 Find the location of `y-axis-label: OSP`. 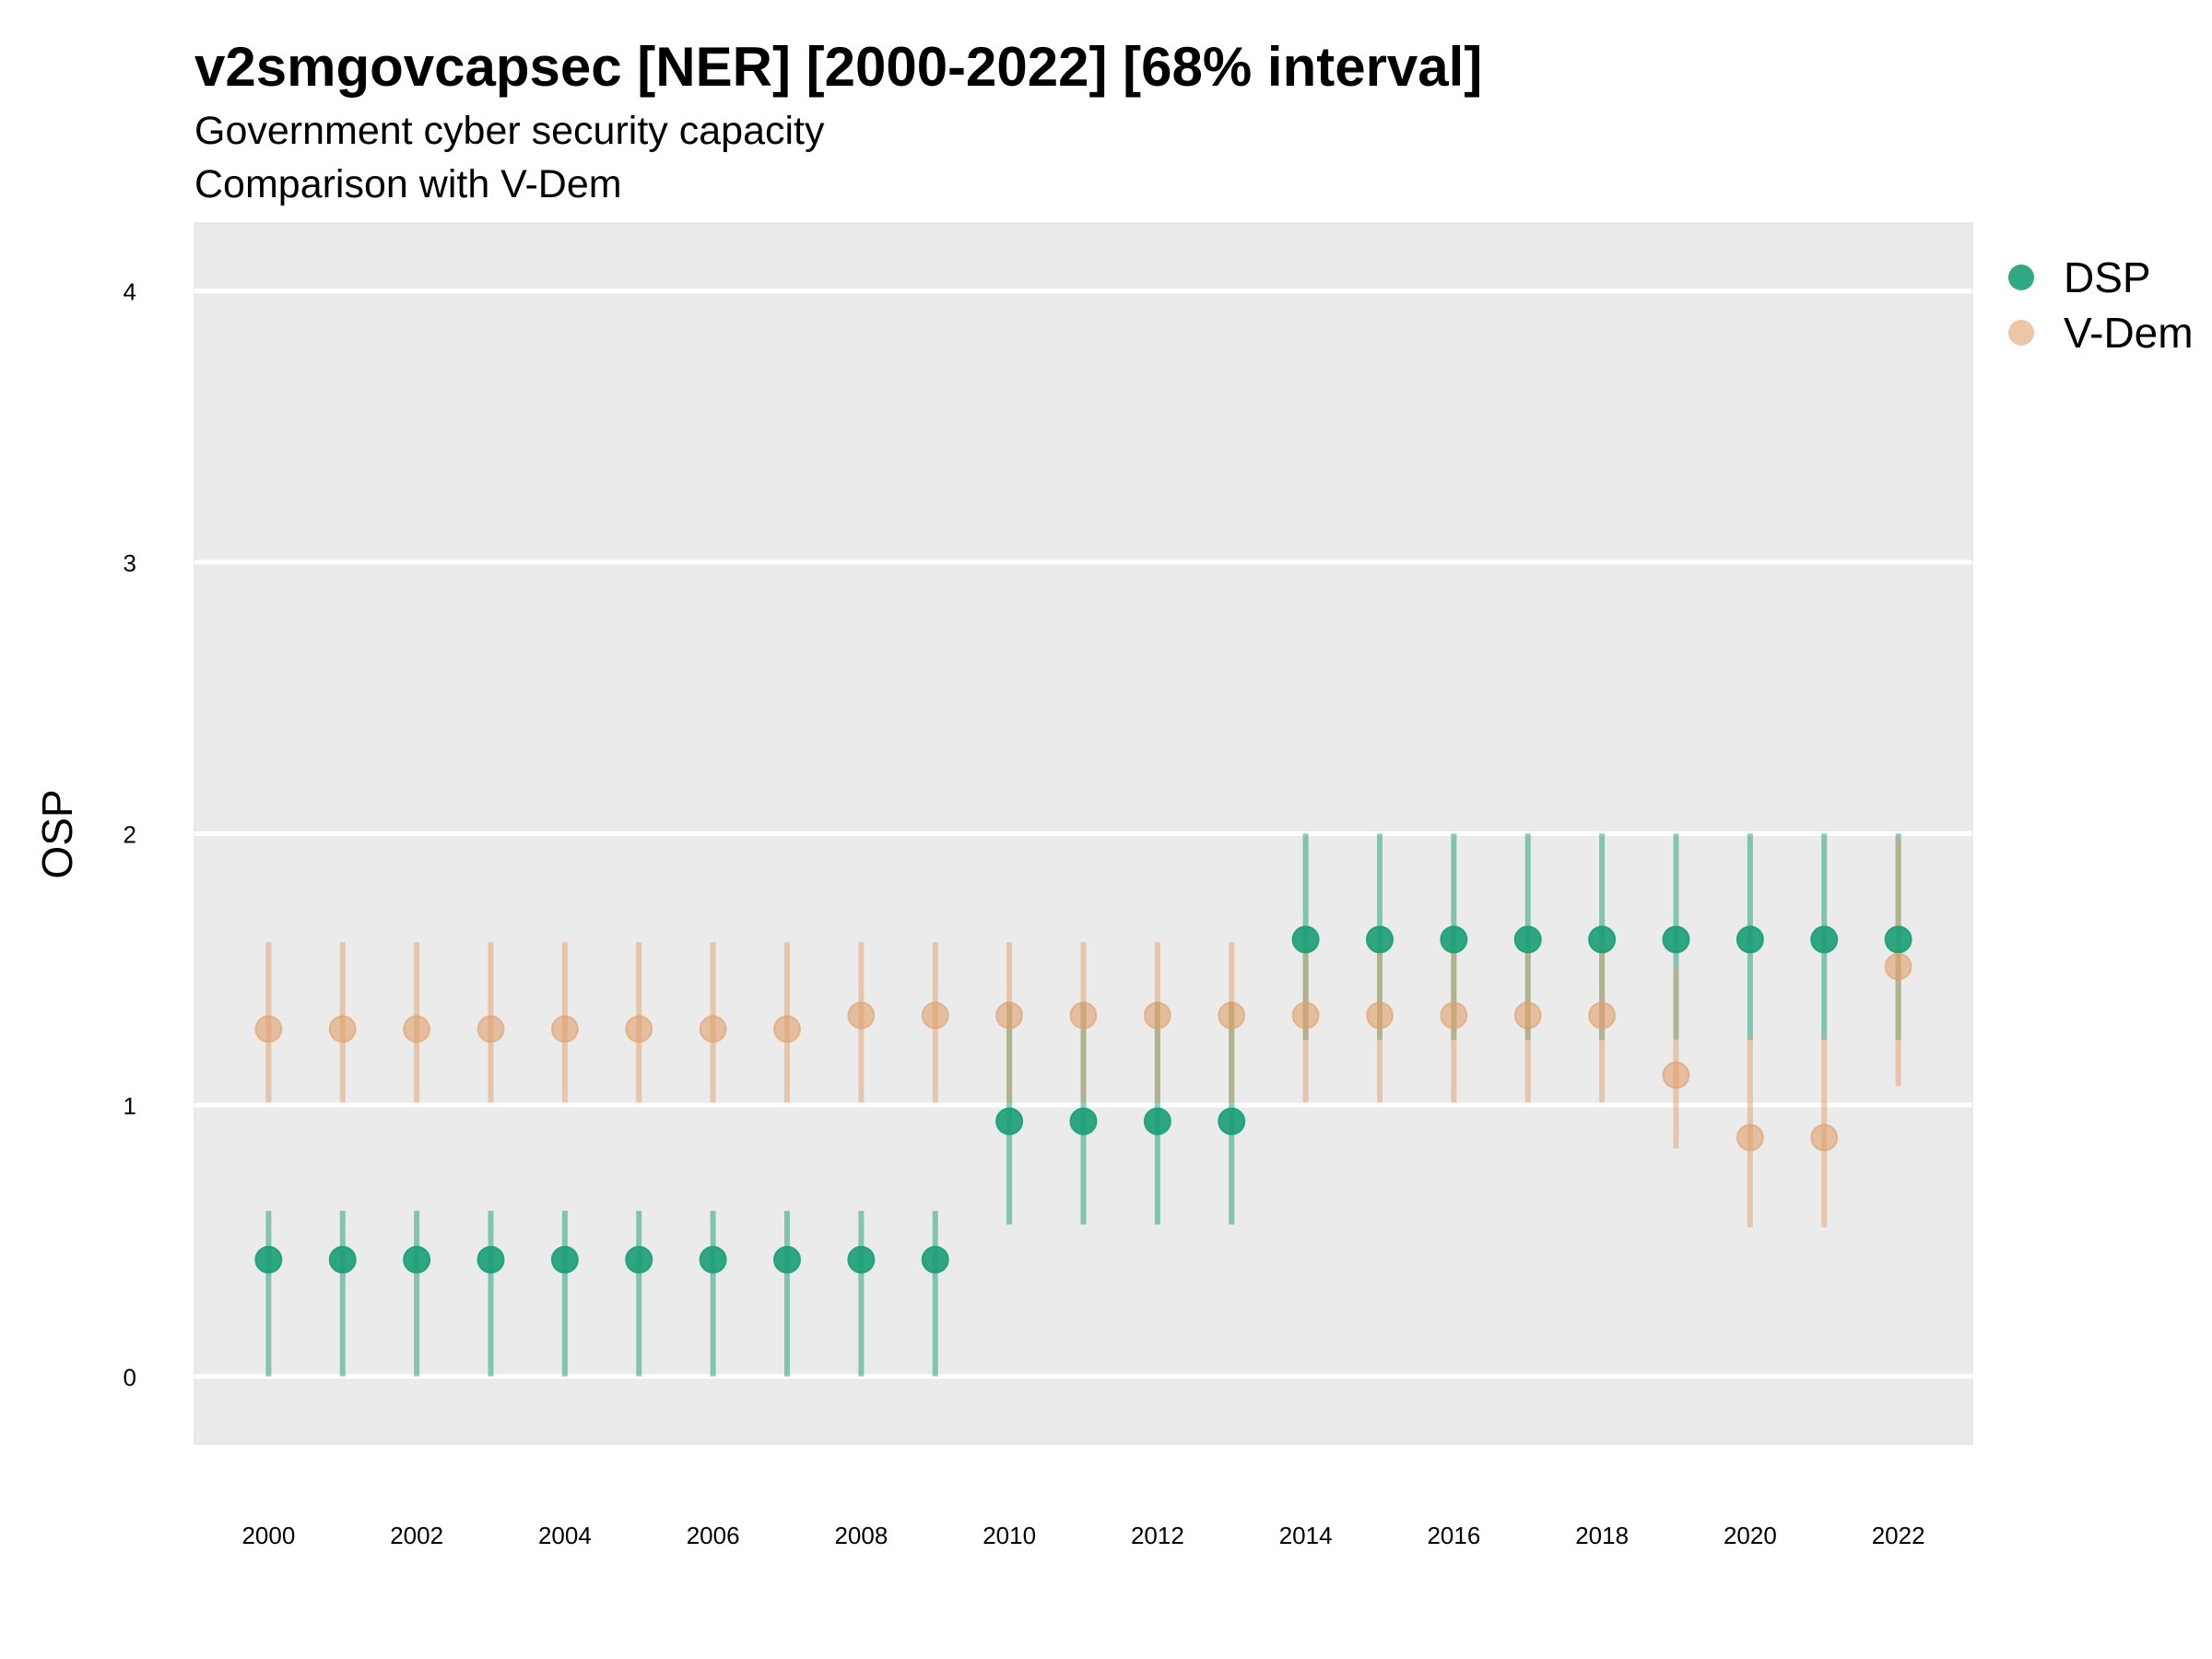

y-axis-label: OSP is located at coordinates (57, 833).